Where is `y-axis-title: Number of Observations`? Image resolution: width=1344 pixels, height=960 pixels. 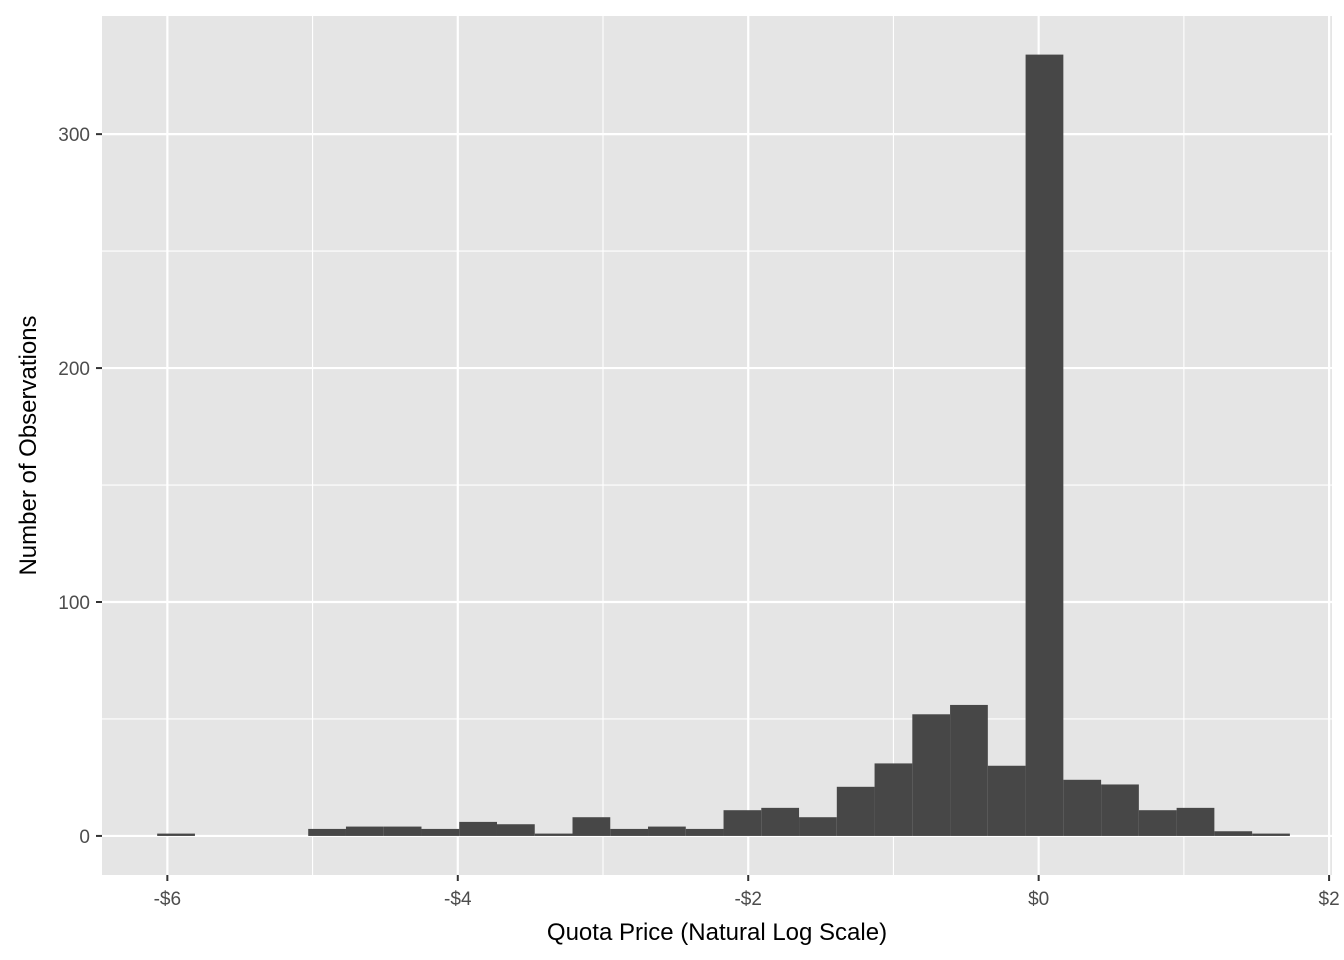 y-axis-title: Number of Observations is located at coordinates (28, 445).